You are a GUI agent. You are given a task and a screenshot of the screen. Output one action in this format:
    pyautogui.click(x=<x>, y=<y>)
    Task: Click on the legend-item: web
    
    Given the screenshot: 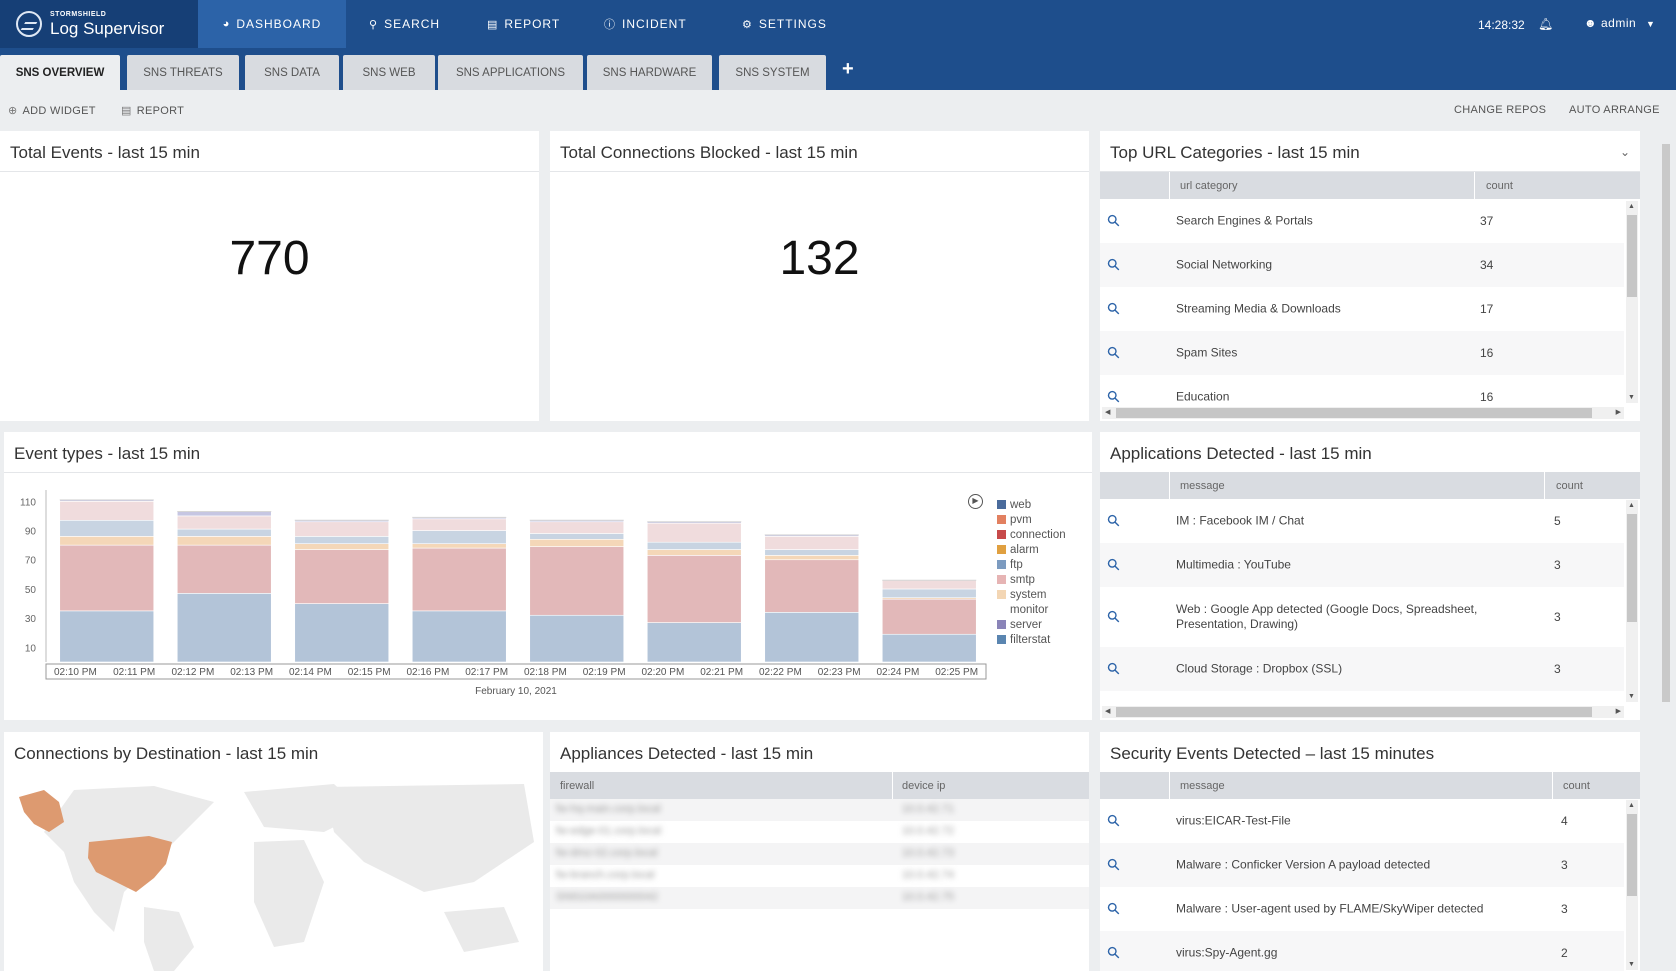 What is the action you would take?
    pyautogui.click(x=1031, y=504)
    